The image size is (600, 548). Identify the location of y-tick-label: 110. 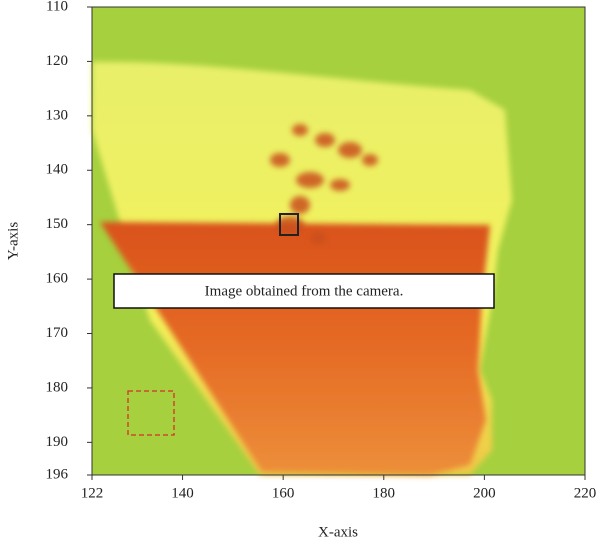
(57, 7).